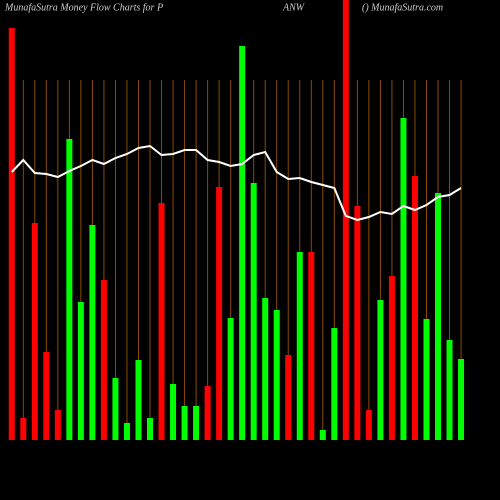 This screenshot has height=500, width=500. Describe the element at coordinates (294, 7) in the screenshot. I see `ticker: ANW` at that location.